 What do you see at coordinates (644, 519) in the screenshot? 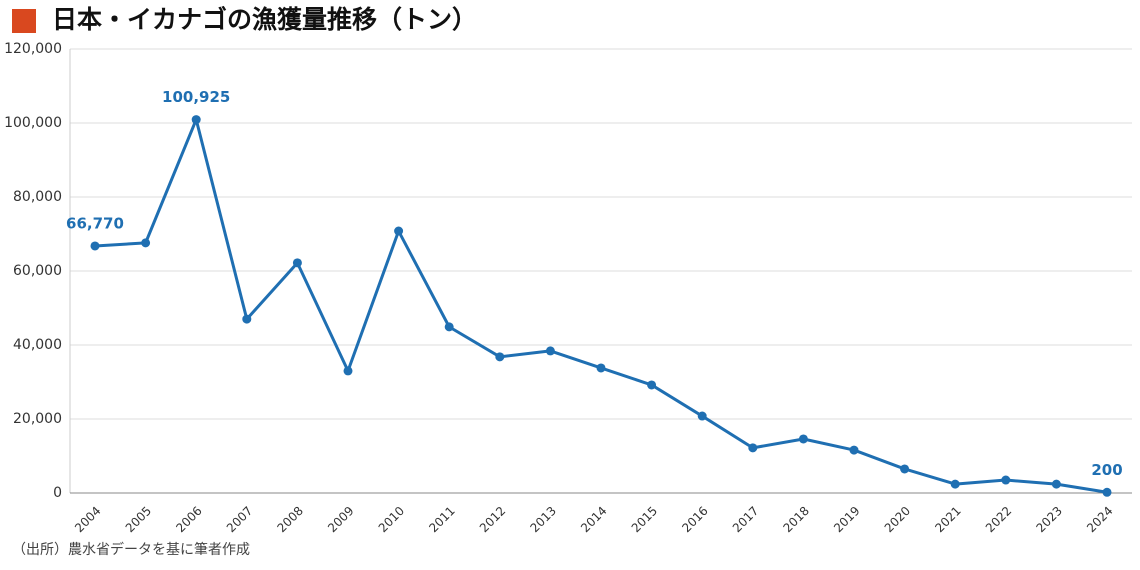
I see `x-tick-label: 2015` at bounding box center [644, 519].